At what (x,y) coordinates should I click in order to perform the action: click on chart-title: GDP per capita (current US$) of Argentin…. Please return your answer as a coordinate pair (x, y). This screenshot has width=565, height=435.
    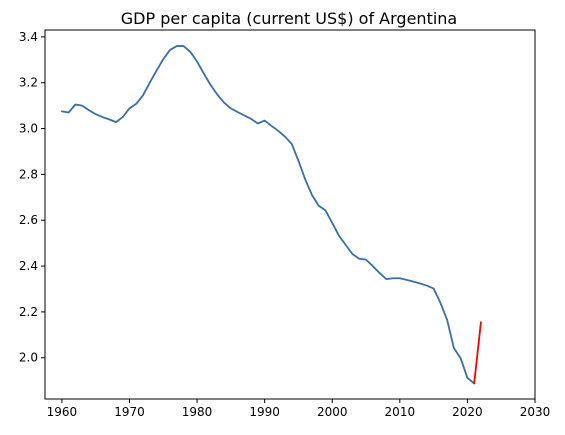
    Looking at the image, I should click on (289, 18).